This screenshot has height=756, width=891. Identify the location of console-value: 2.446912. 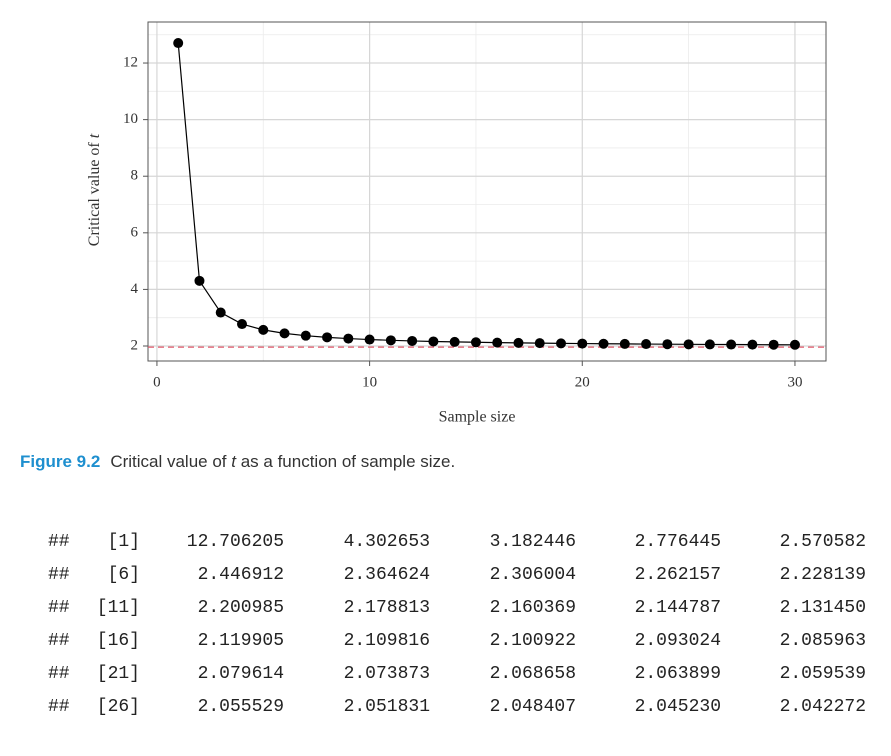
(241, 575).